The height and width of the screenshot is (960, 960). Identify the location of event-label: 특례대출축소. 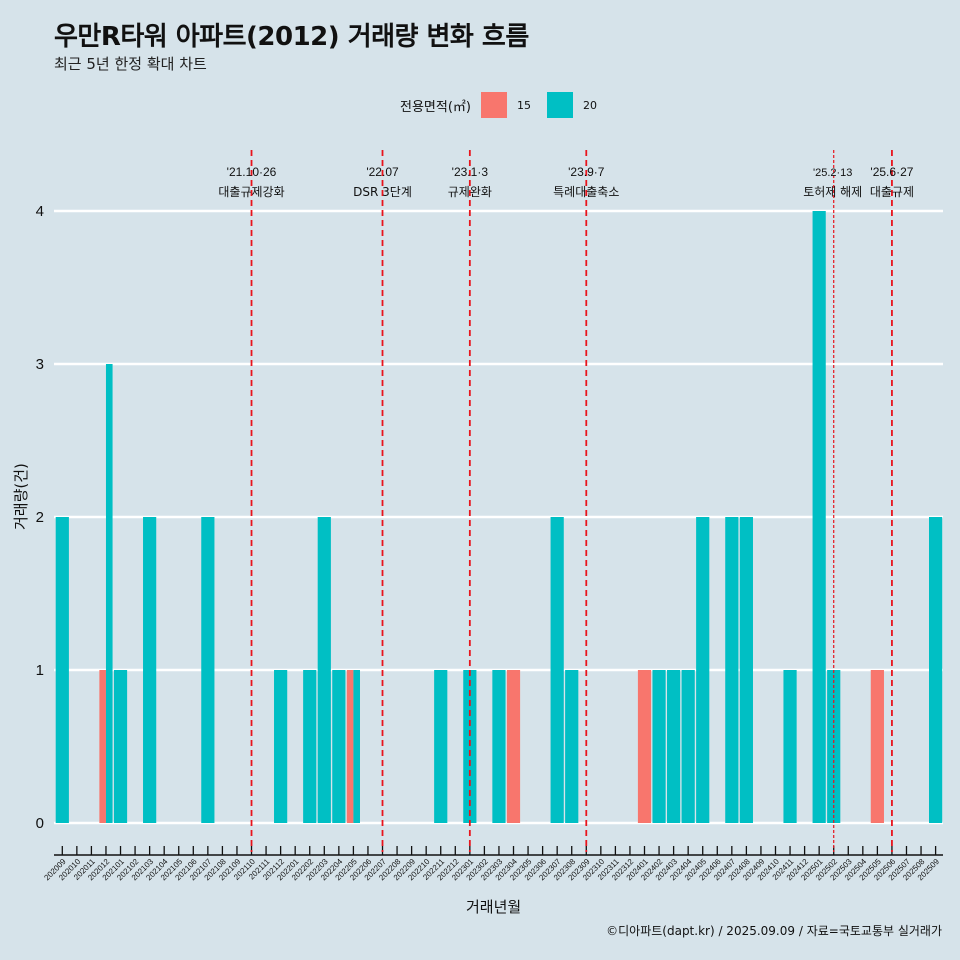
(586, 192).